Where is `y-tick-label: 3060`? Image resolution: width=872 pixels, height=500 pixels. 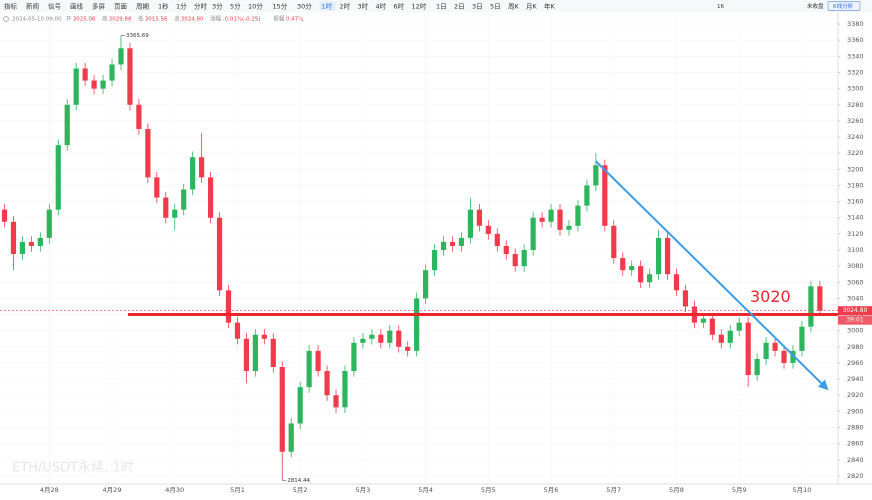 y-tick-label: 3060 is located at coordinates (855, 282).